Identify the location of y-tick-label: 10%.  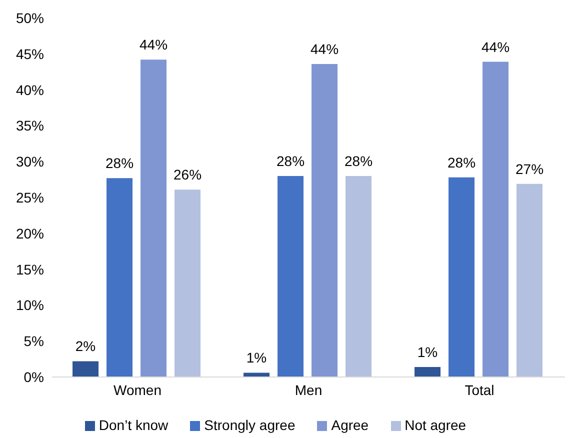
(30, 305).